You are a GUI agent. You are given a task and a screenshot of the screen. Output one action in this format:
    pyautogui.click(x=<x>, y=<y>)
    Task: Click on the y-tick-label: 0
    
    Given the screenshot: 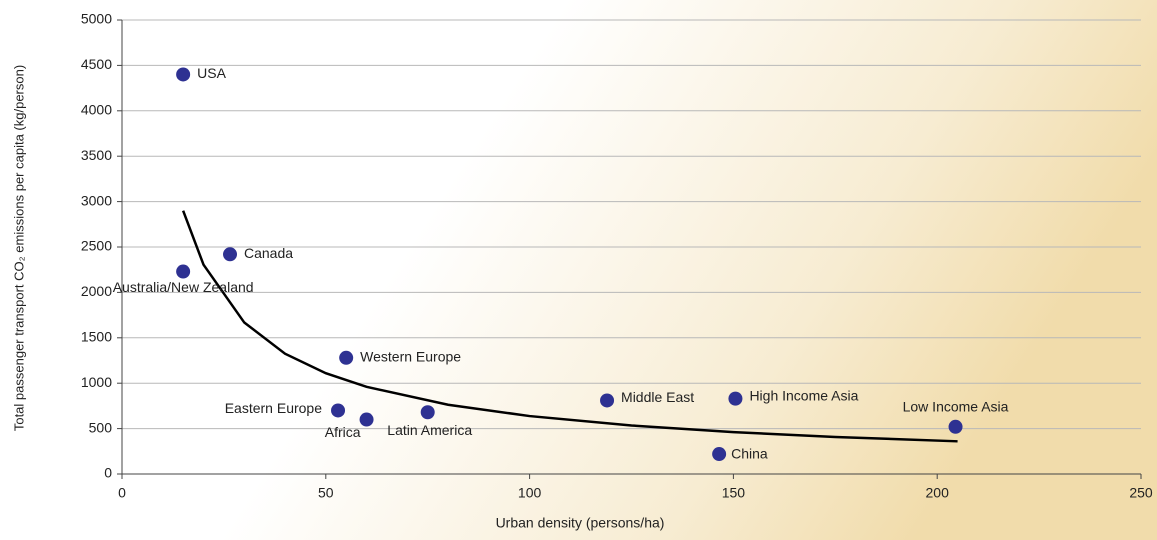 What is the action you would take?
    pyautogui.click(x=108, y=473)
    